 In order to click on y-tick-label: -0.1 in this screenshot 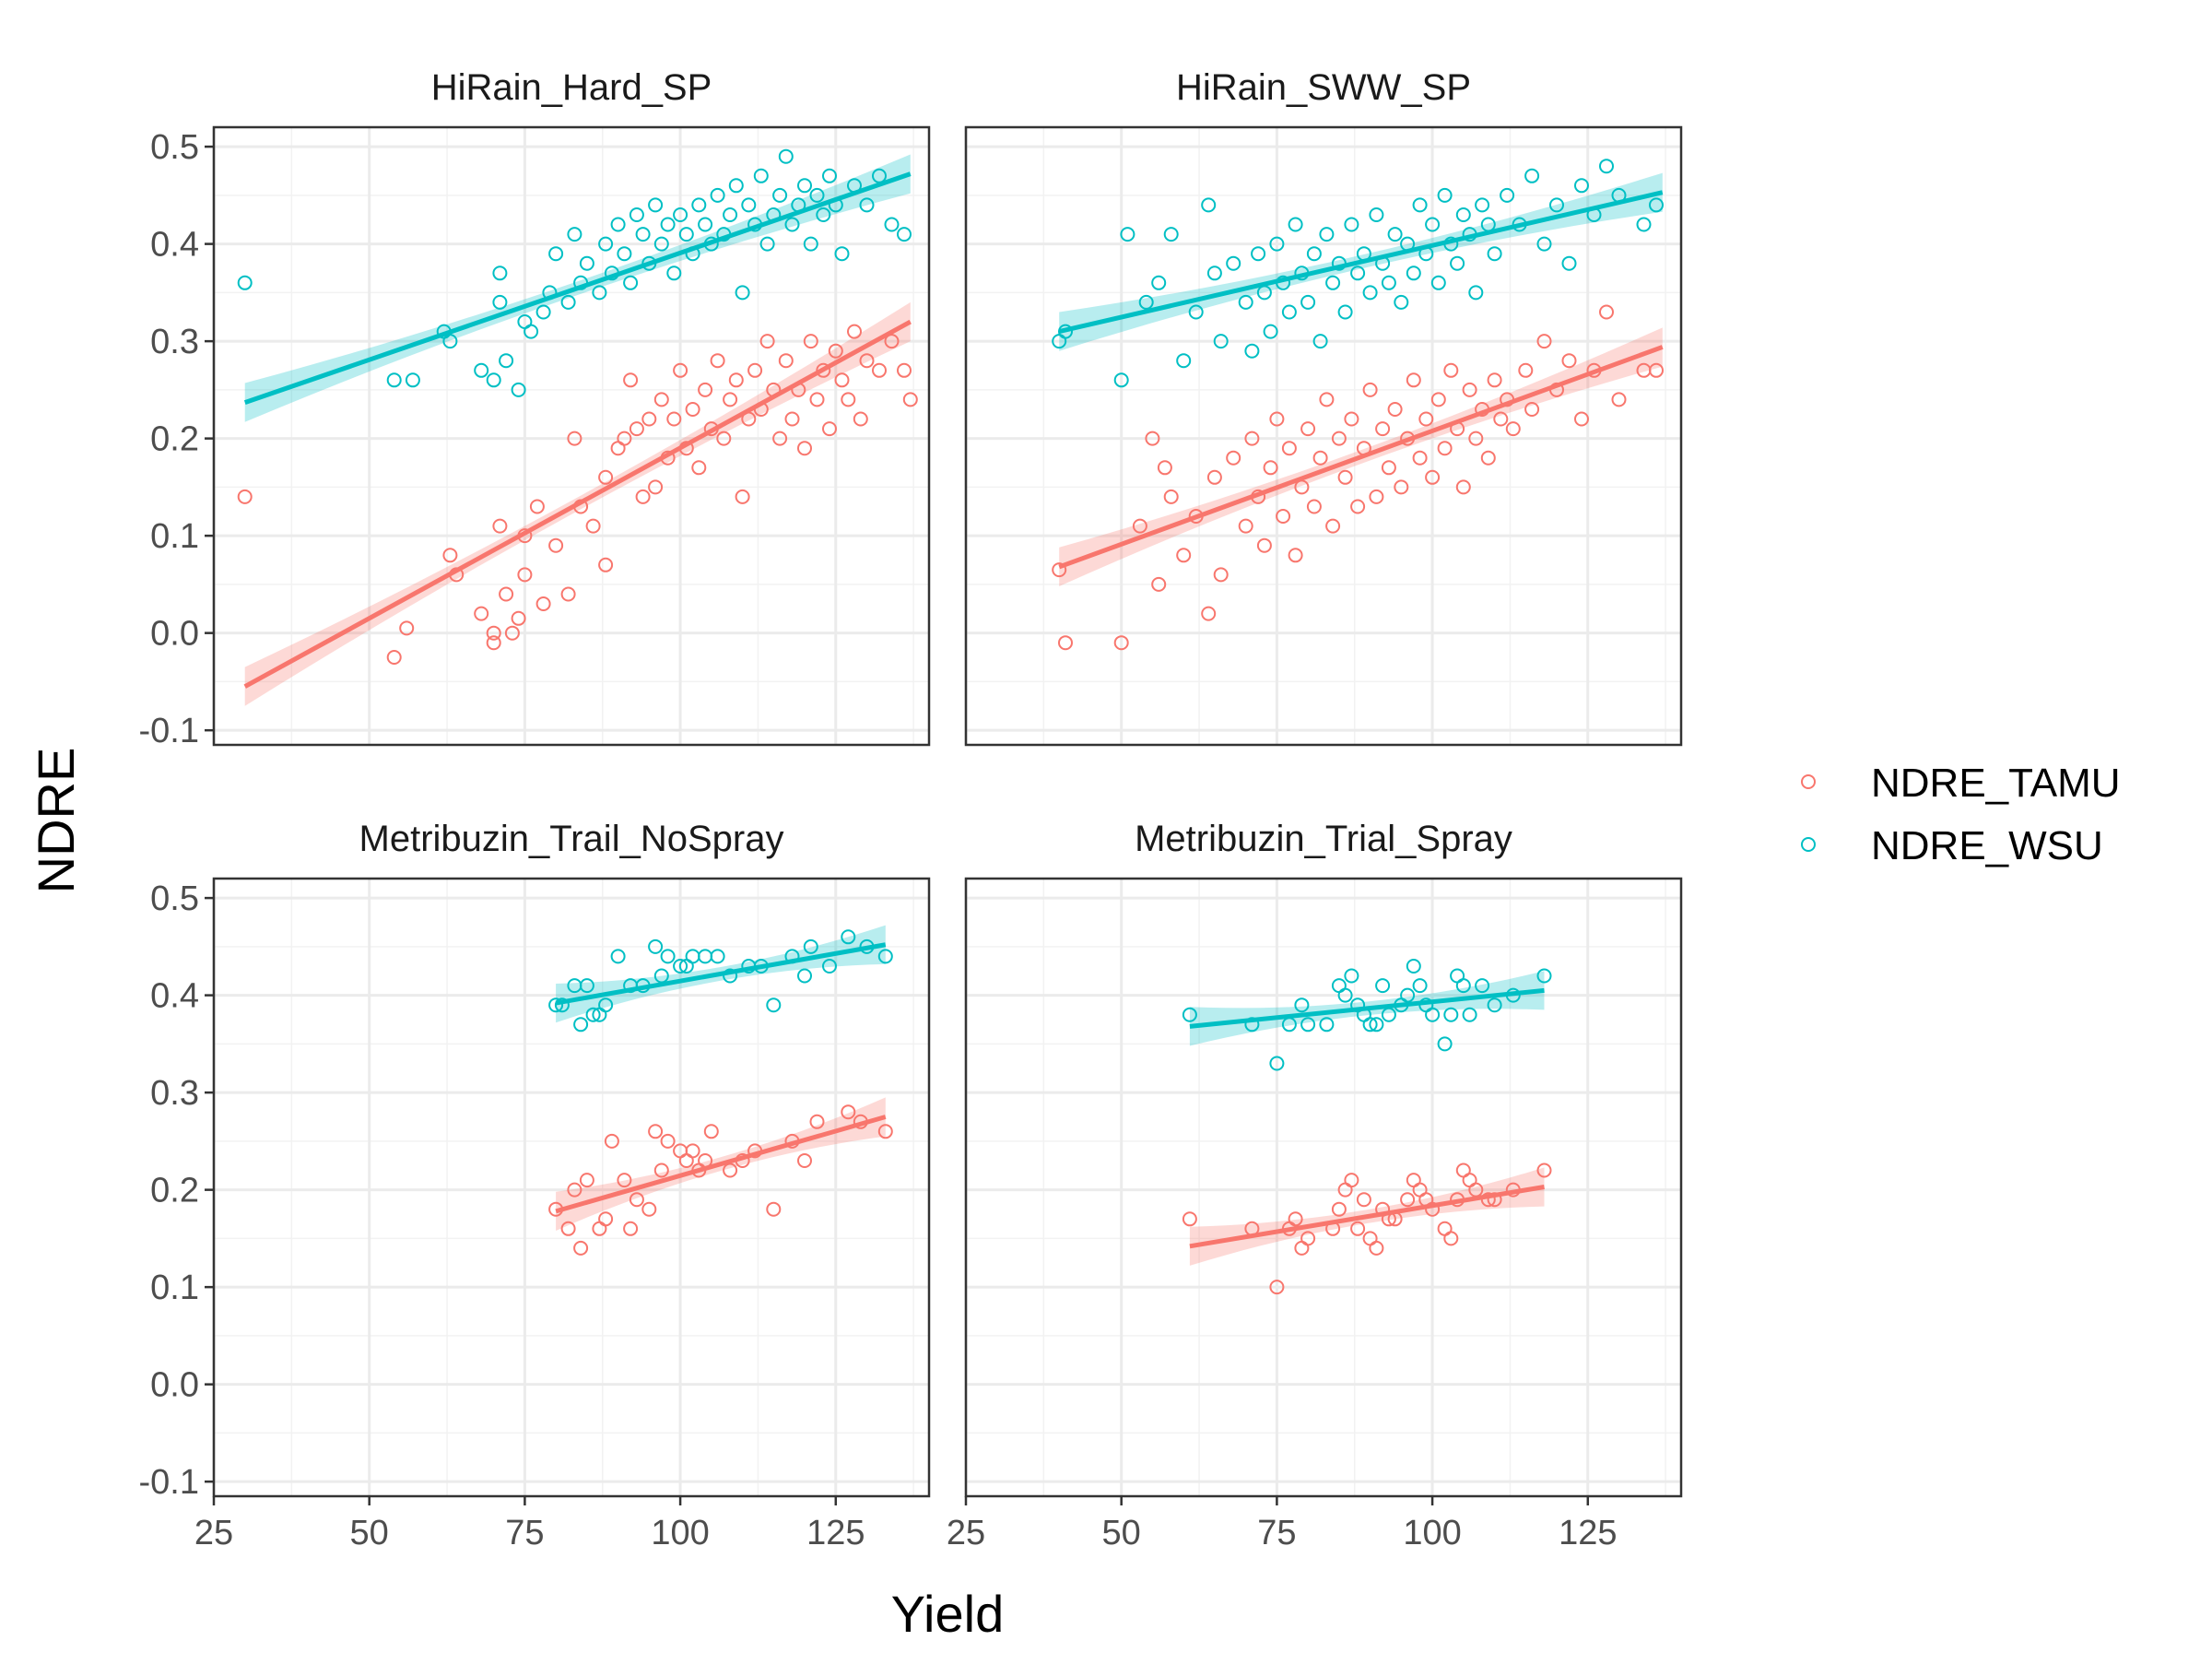, I will do `click(169, 731)`.